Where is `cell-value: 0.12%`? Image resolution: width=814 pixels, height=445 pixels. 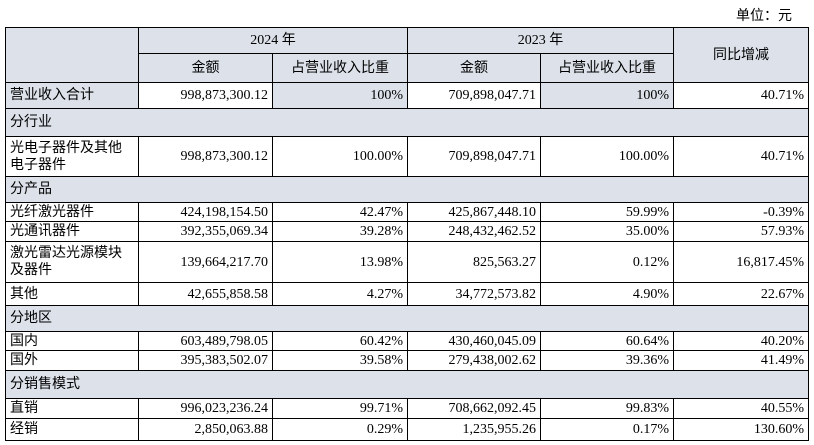 cell-value: 0.12% is located at coordinates (607, 262).